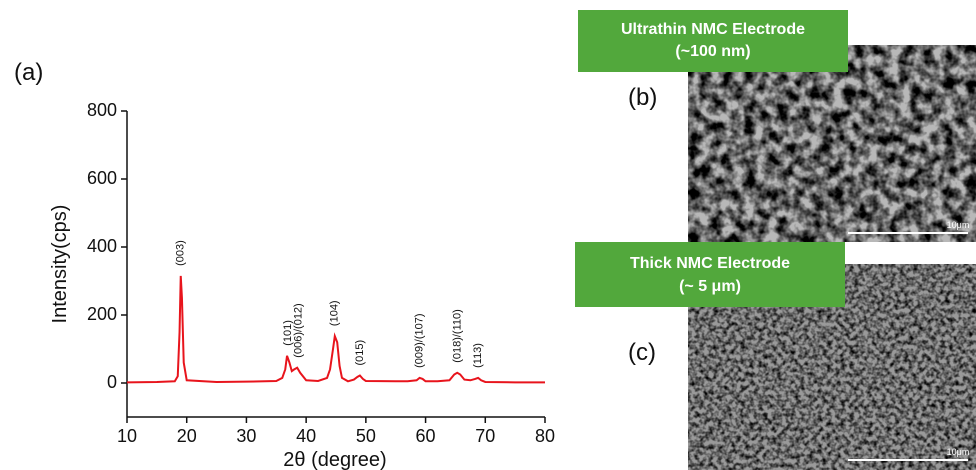 This screenshot has height=470, width=976. What do you see at coordinates (642, 352) in the screenshot?
I see `panel-label: (c)` at bounding box center [642, 352].